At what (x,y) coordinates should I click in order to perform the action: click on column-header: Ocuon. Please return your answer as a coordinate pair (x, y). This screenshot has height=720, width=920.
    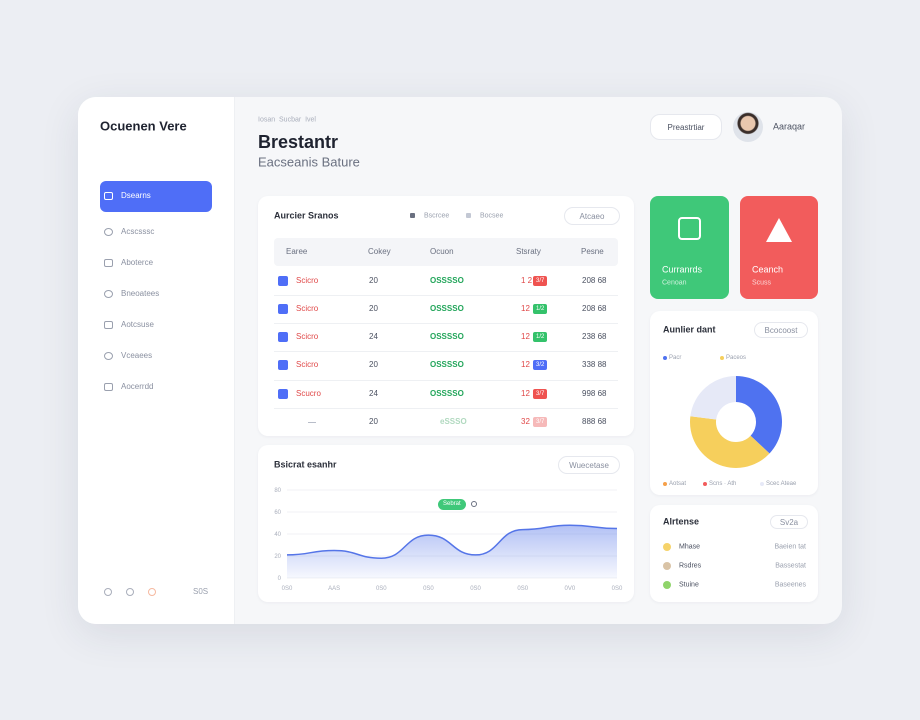
    Looking at the image, I should click on (442, 251).